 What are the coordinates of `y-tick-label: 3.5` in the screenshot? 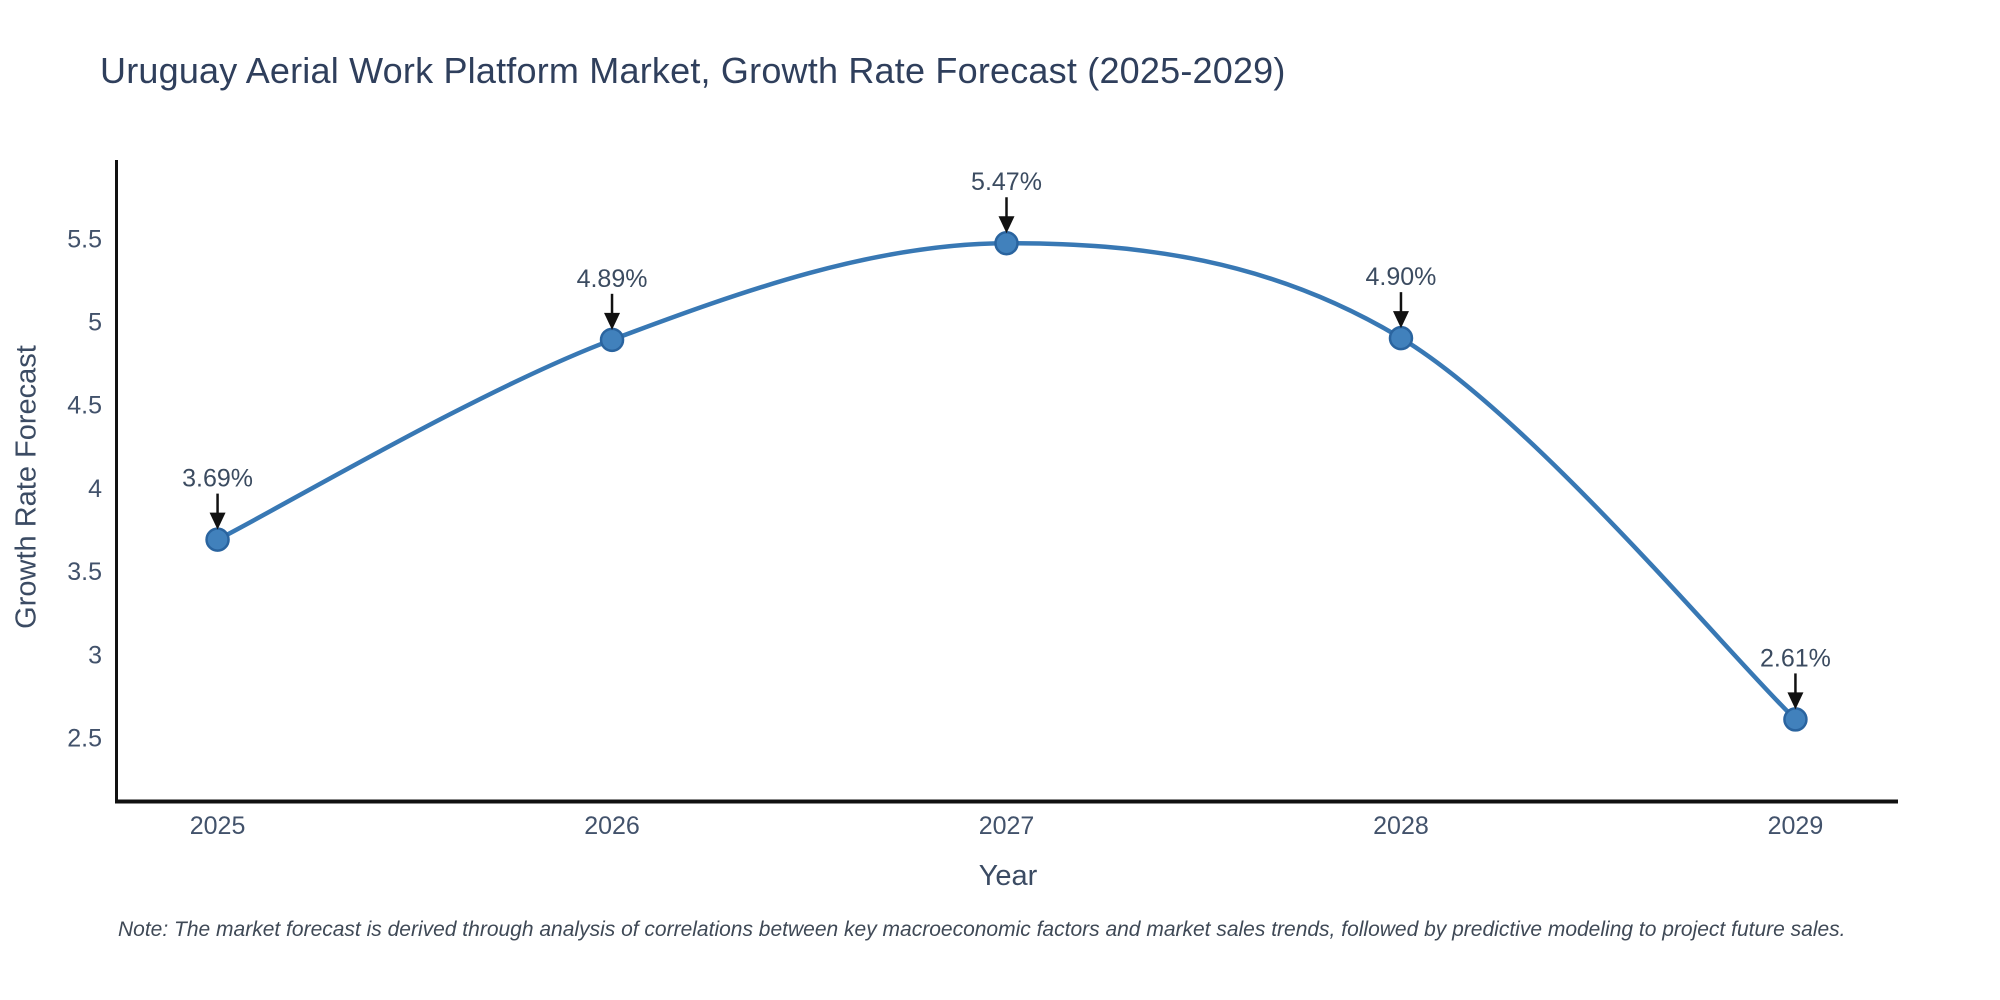 It's located at (84, 572).